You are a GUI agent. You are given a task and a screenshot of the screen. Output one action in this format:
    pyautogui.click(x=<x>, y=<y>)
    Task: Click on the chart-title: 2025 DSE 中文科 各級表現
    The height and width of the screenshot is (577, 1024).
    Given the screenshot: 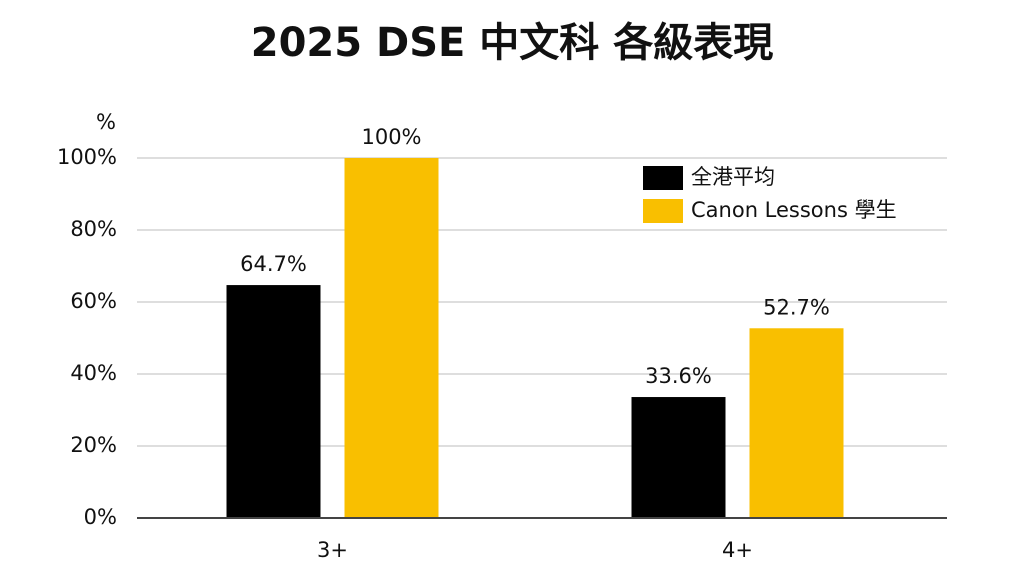 What is the action you would take?
    pyautogui.click(x=512, y=43)
    